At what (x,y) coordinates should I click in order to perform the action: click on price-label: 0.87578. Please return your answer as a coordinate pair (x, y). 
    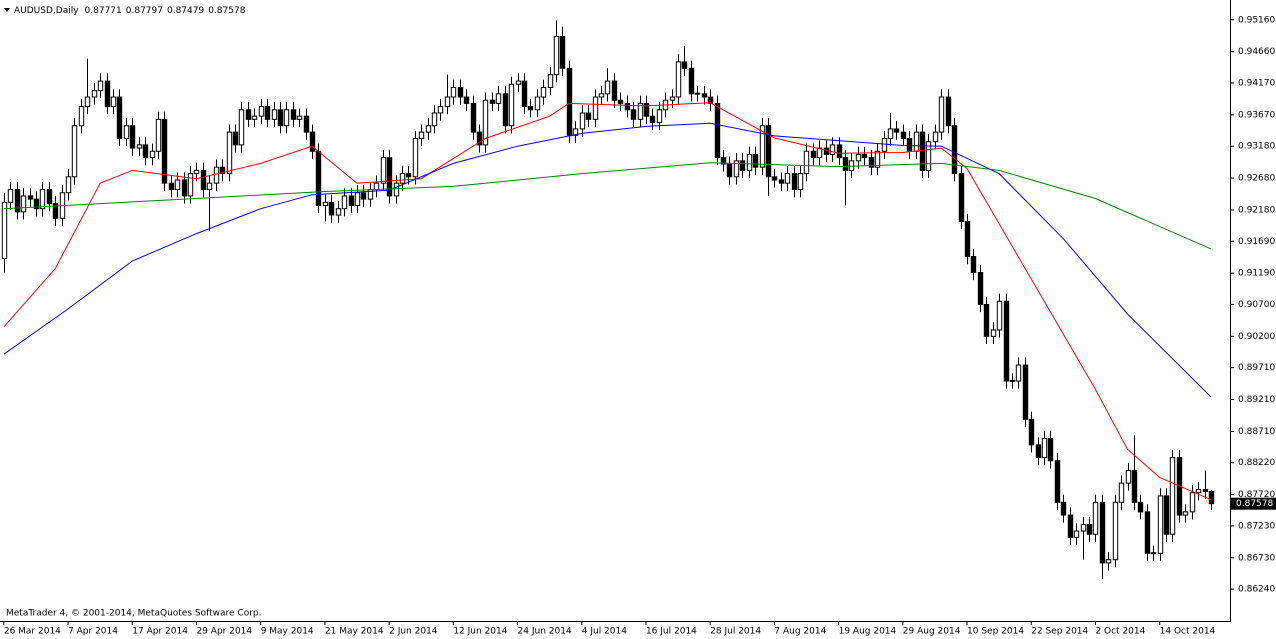
    Looking at the image, I should click on (1254, 504).